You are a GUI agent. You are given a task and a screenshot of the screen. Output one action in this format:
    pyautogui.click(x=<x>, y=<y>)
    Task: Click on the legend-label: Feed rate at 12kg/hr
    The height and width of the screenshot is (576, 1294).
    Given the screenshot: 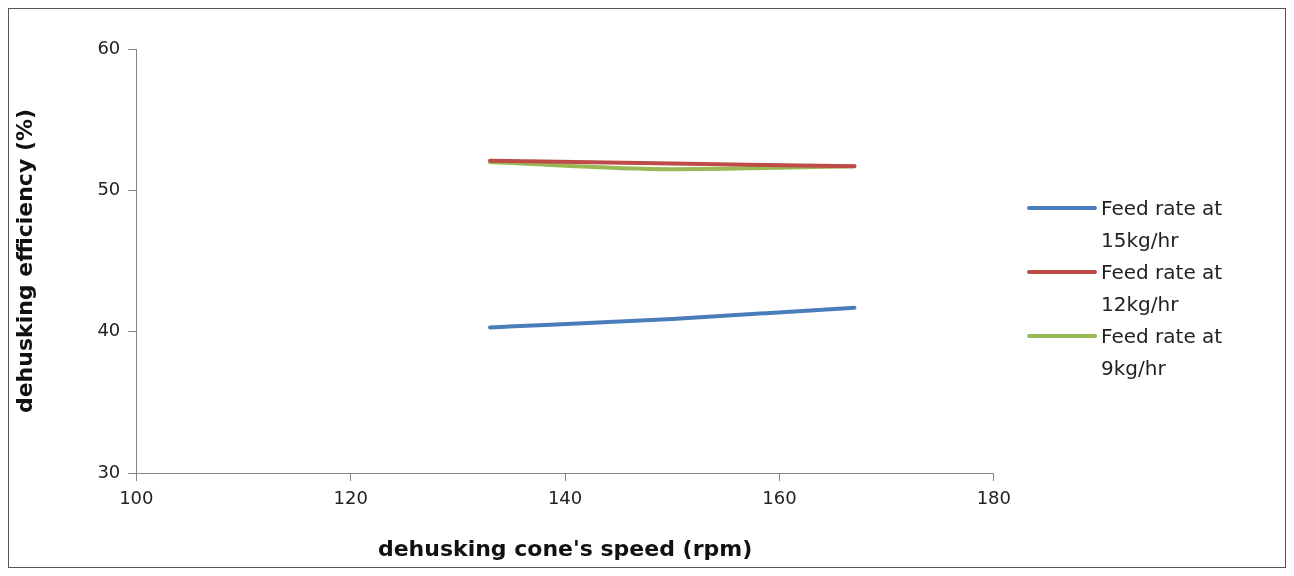 What is the action you would take?
    pyautogui.click(x=1162, y=288)
    